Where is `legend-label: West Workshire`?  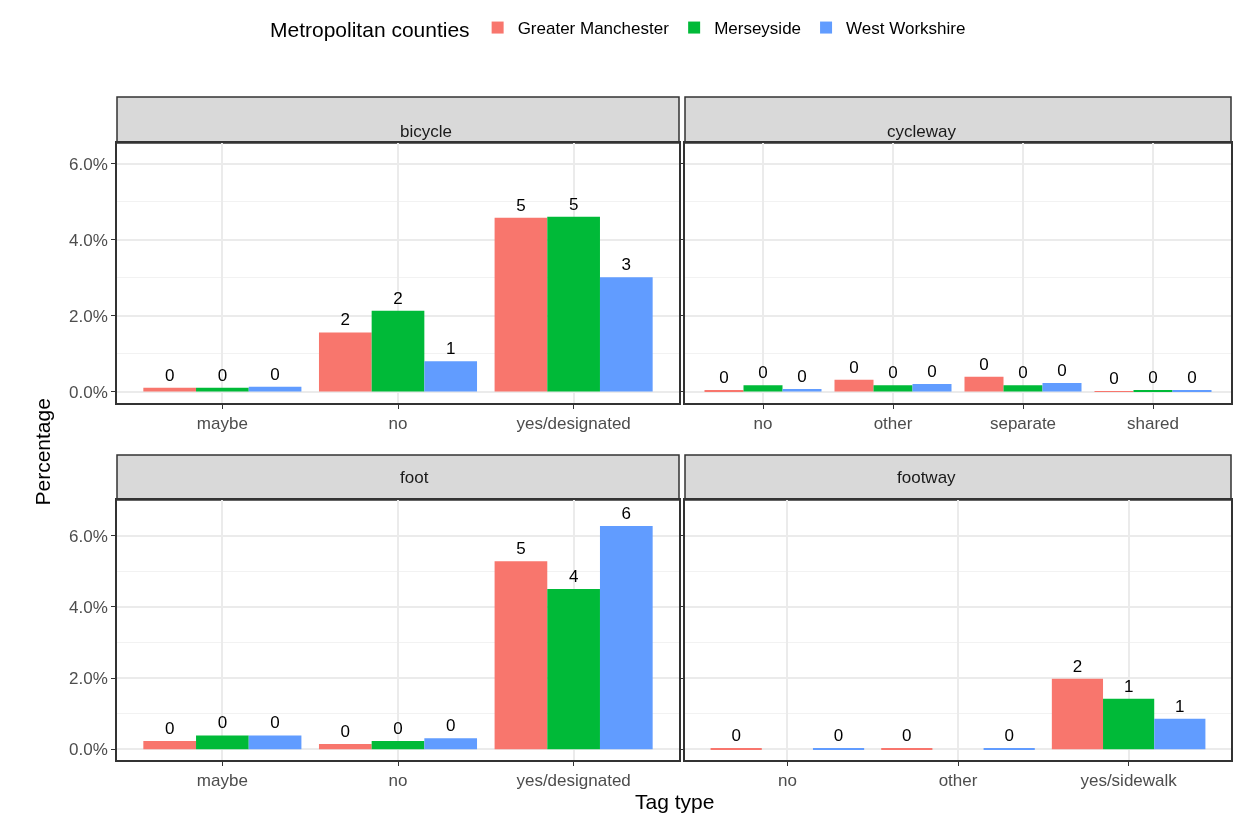 legend-label: West Workshire is located at coordinates (906, 29).